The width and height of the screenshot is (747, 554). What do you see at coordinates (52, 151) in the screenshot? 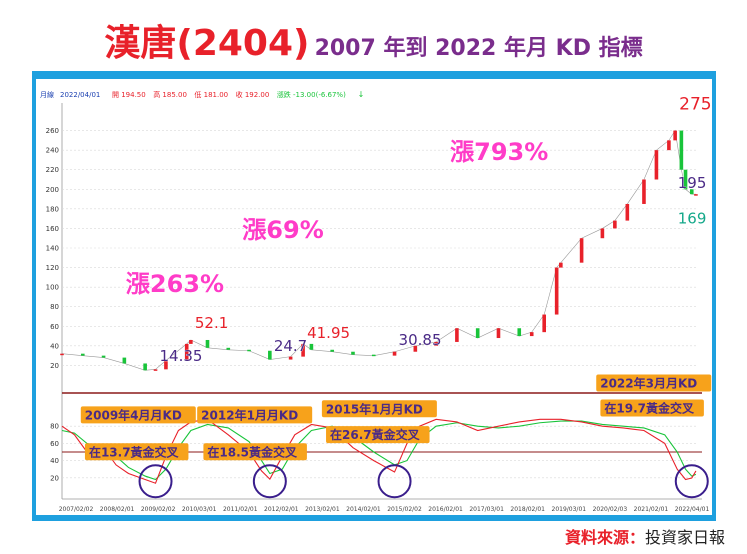
I see `price-tick-label: 240` at bounding box center [52, 151].